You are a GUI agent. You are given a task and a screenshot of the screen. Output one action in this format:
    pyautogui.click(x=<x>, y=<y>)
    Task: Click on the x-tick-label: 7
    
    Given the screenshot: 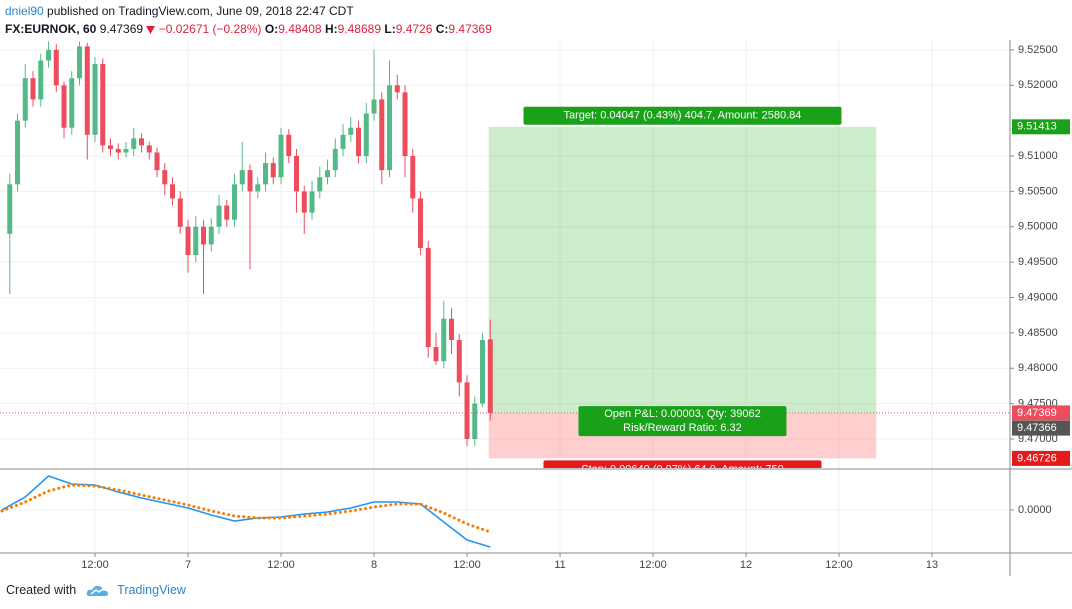 What is the action you would take?
    pyautogui.click(x=188, y=565)
    